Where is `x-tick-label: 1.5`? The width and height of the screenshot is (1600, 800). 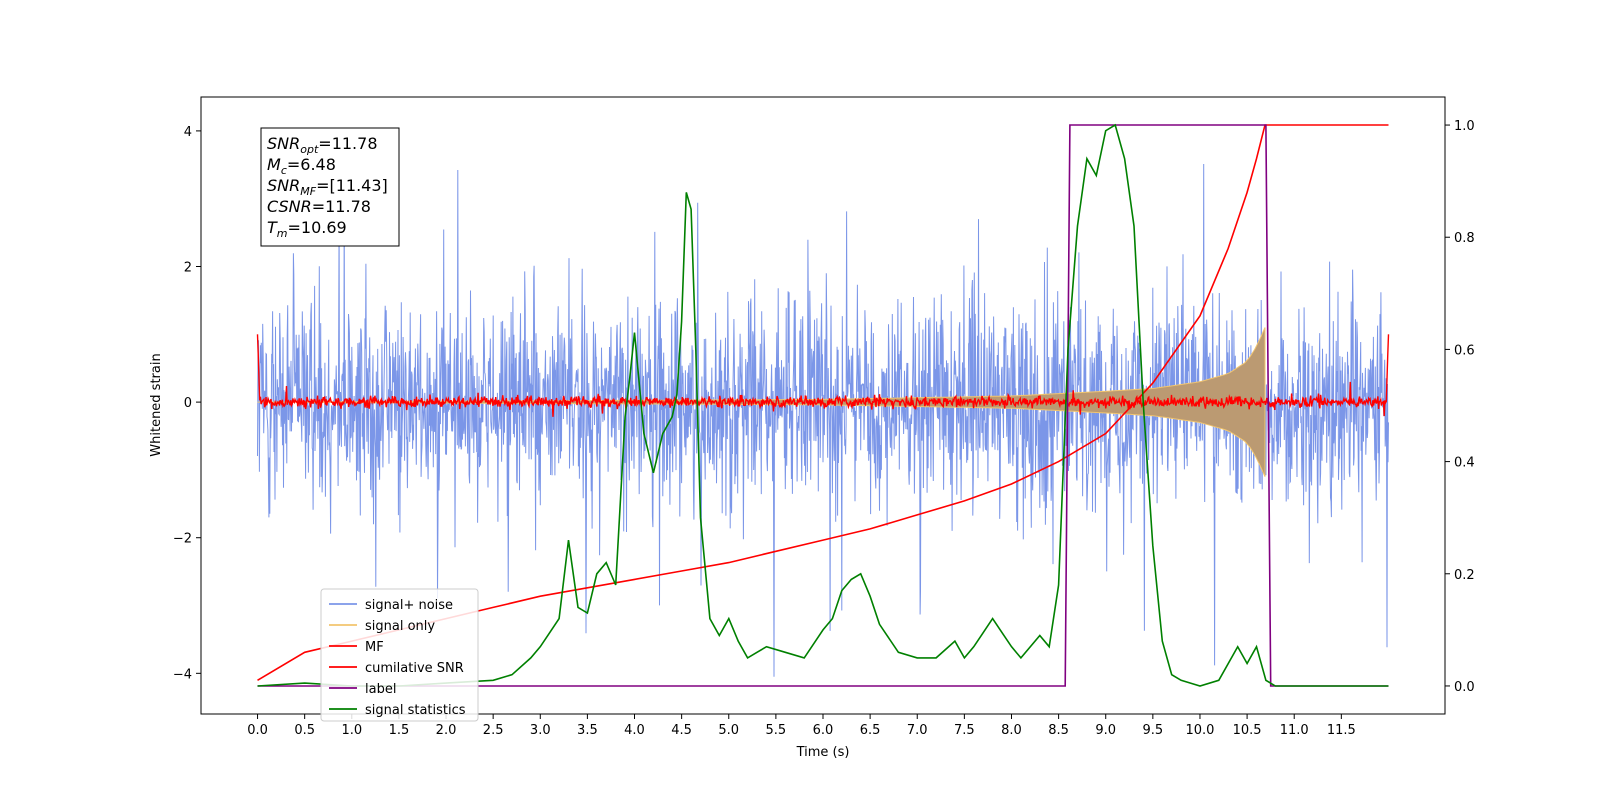 x-tick-label: 1.5 is located at coordinates (399, 730).